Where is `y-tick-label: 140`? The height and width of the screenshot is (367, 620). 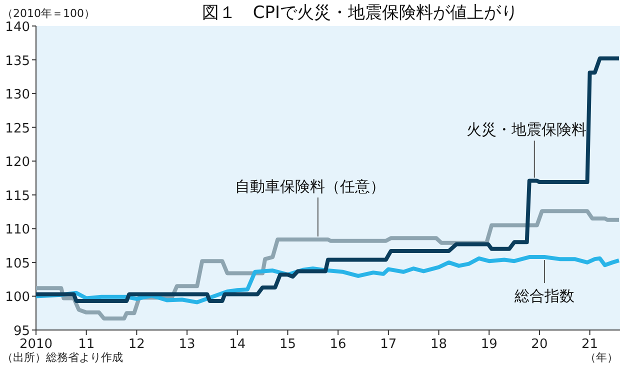
y-tick-label: 140 is located at coordinates (17, 27).